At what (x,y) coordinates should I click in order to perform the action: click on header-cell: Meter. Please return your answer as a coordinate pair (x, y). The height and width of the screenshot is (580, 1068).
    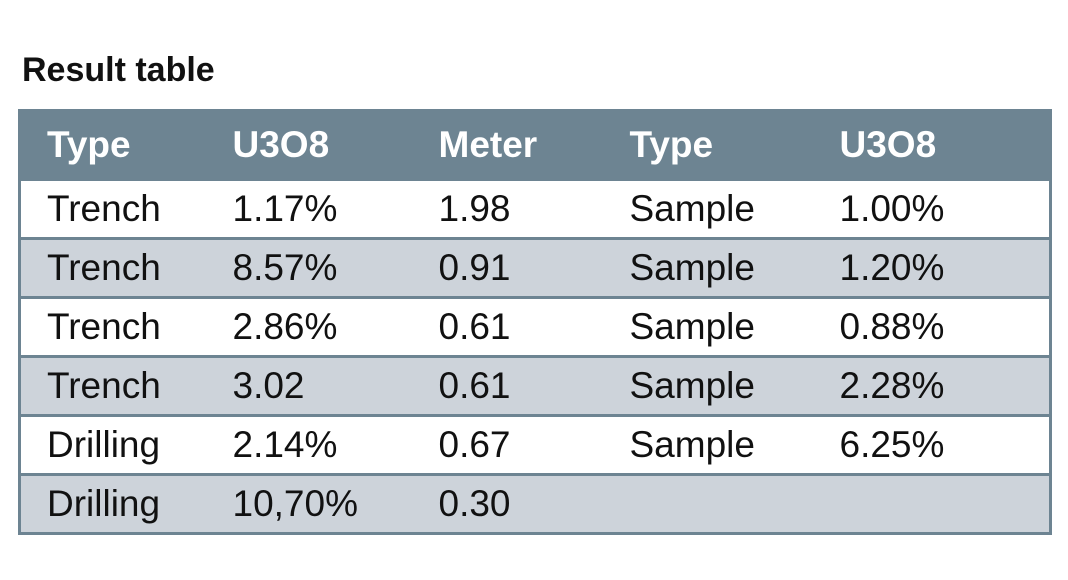
    Looking at the image, I should click on (534, 145).